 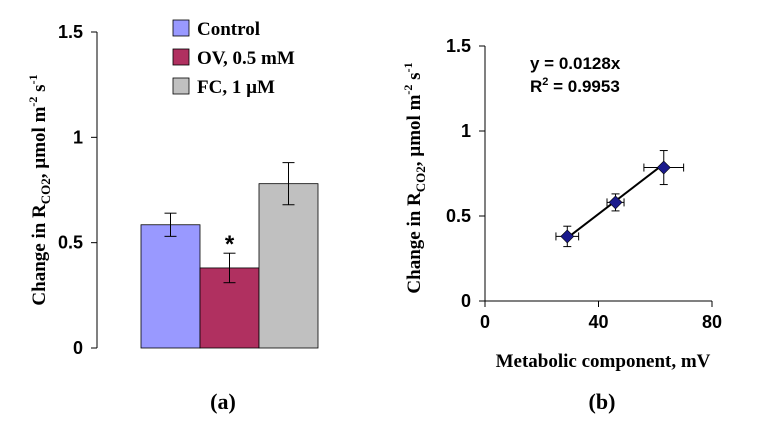 I want to click on legend-label-3: FC, 1 µM, so click(x=236, y=87).